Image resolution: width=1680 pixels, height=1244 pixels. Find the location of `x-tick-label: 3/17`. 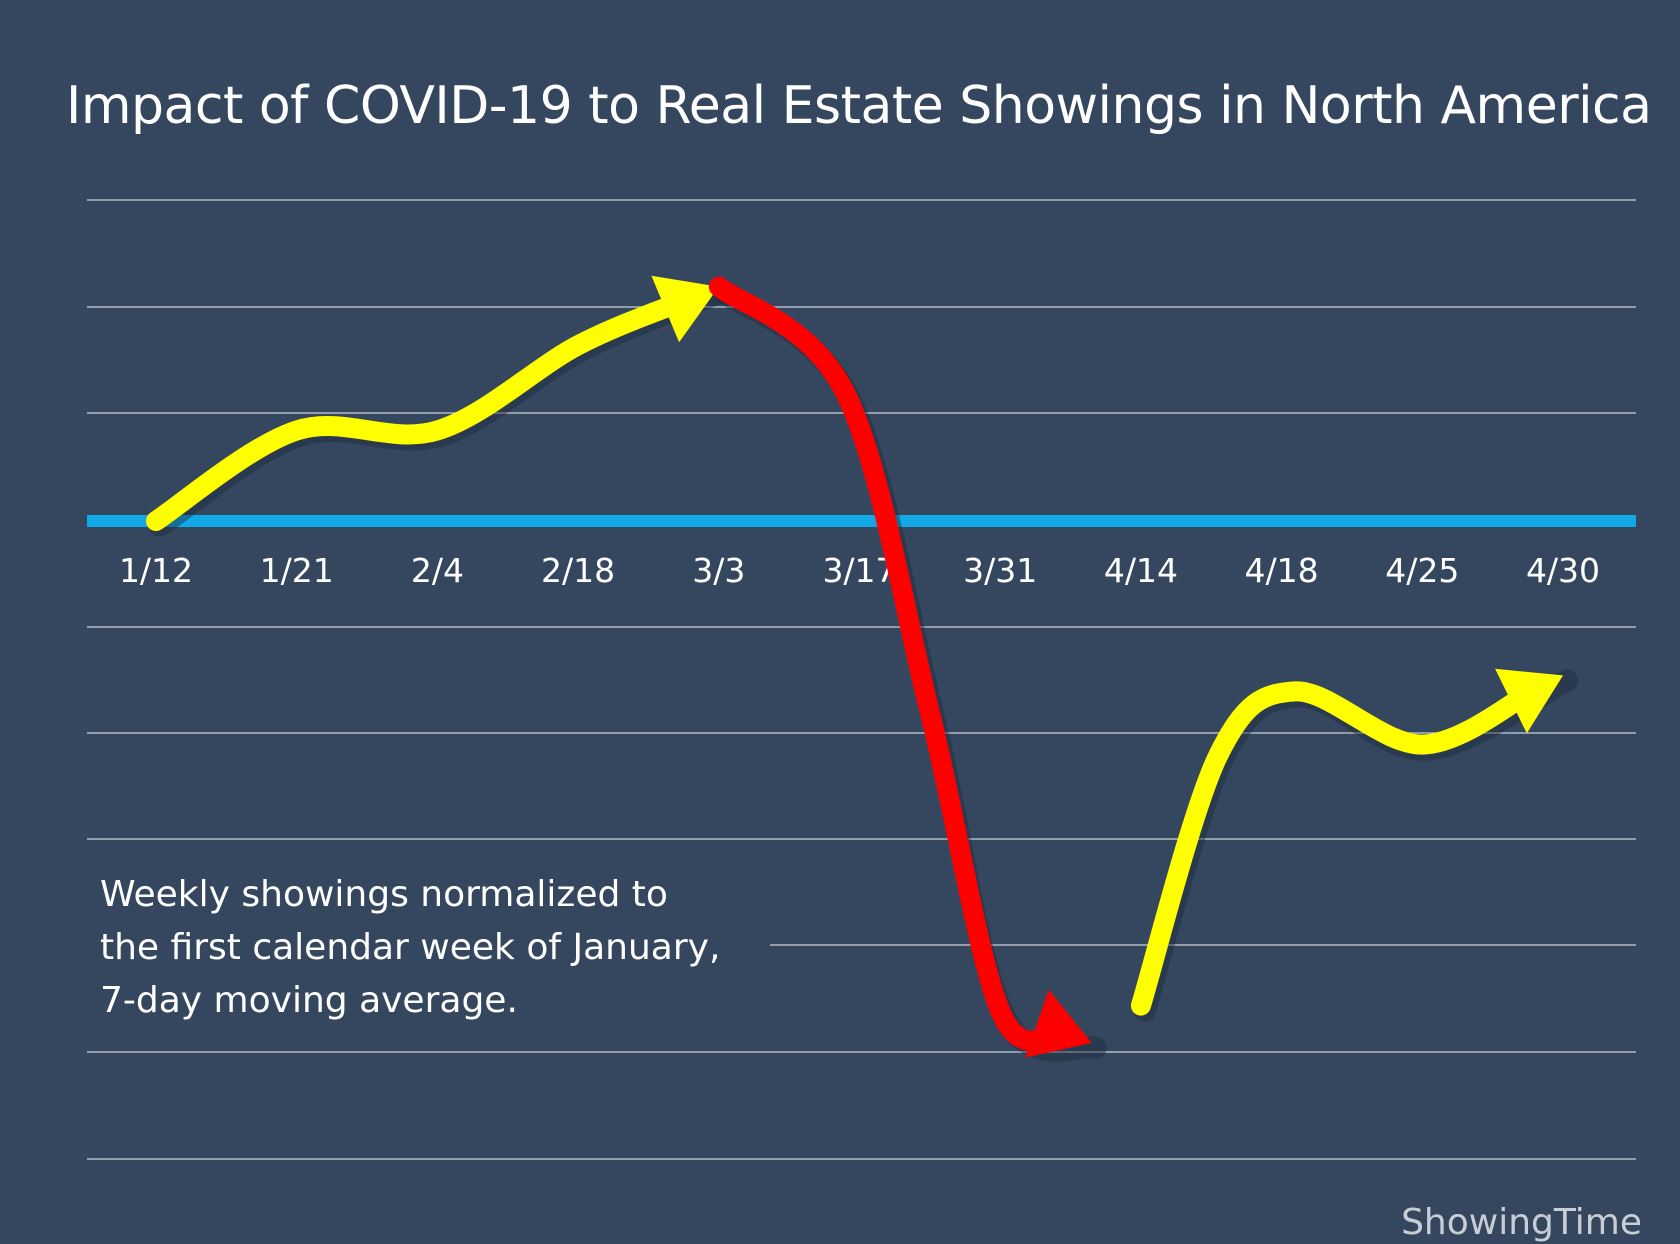

x-tick-label: 3/17 is located at coordinates (859, 570).